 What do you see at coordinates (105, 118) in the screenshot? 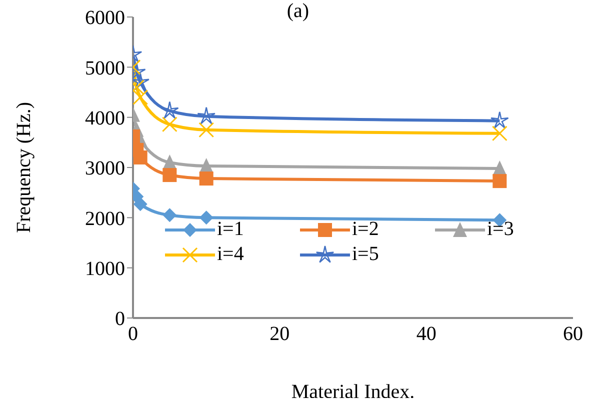
I see `y-tick-label: 4000` at bounding box center [105, 118].